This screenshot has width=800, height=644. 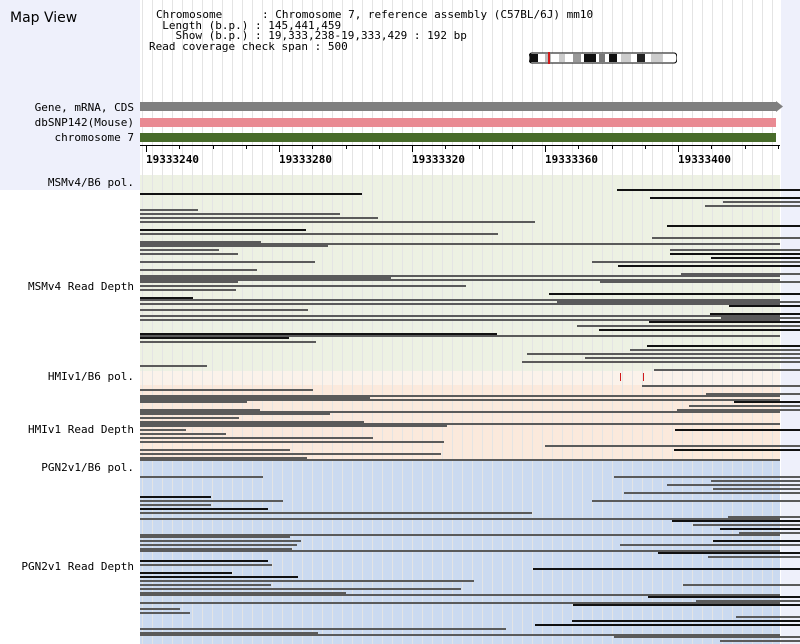 I want to click on dbsnp-track-bar, so click(x=458, y=122).